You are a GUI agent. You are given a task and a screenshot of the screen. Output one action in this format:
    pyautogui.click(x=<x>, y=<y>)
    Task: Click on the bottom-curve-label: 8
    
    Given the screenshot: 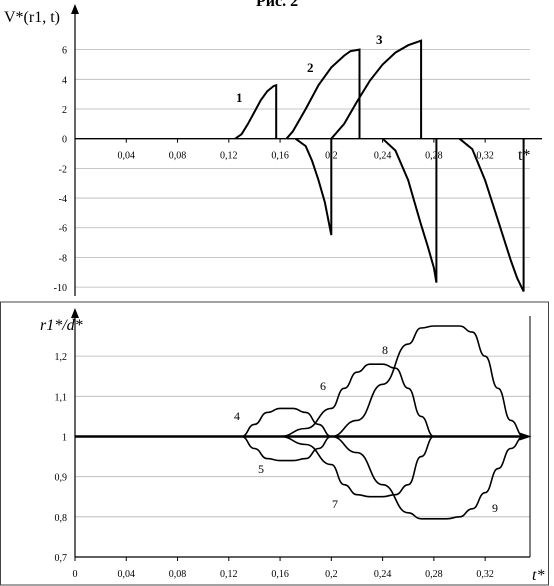 What is the action you would take?
    pyautogui.click(x=385, y=350)
    